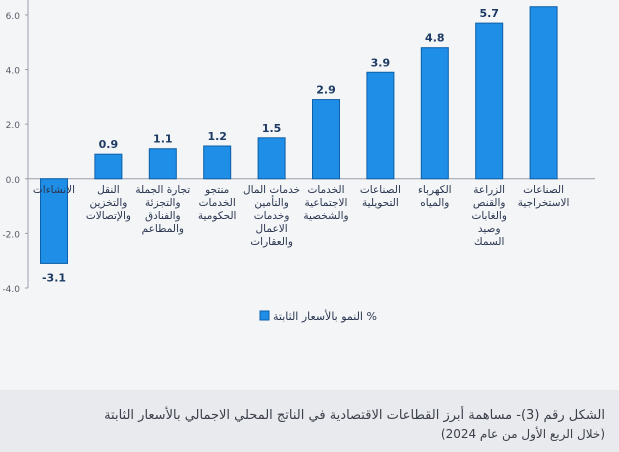 This screenshot has width=619, height=452. I want to click on category-label: الكهرباء, so click(435, 190).